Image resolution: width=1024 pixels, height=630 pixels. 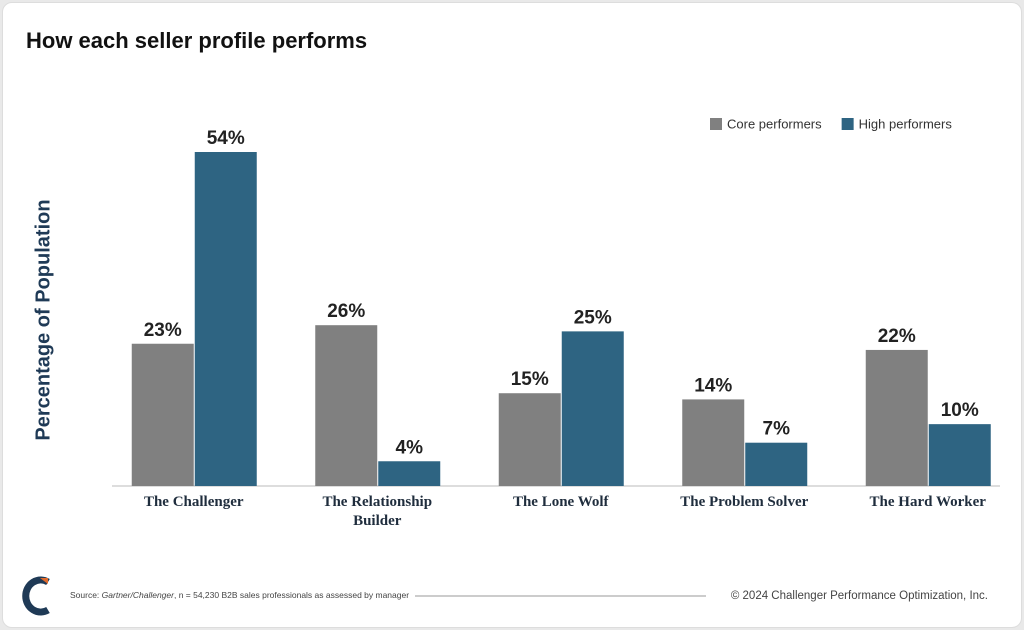 I want to click on logo, so click(x=36, y=596).